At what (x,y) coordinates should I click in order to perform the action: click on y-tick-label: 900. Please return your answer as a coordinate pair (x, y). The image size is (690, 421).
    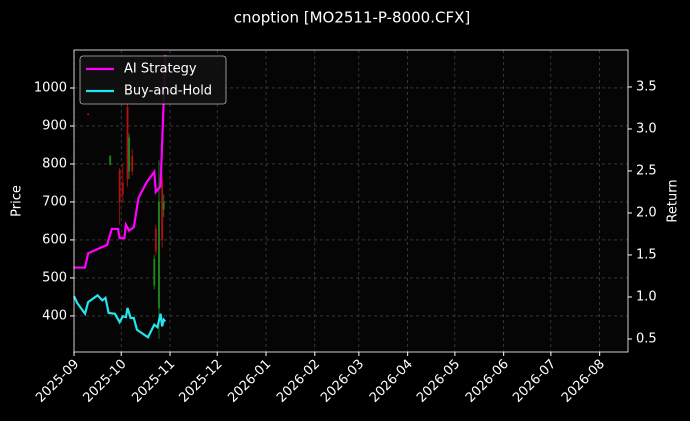
    Looking at the image, I should click on (54, 125).